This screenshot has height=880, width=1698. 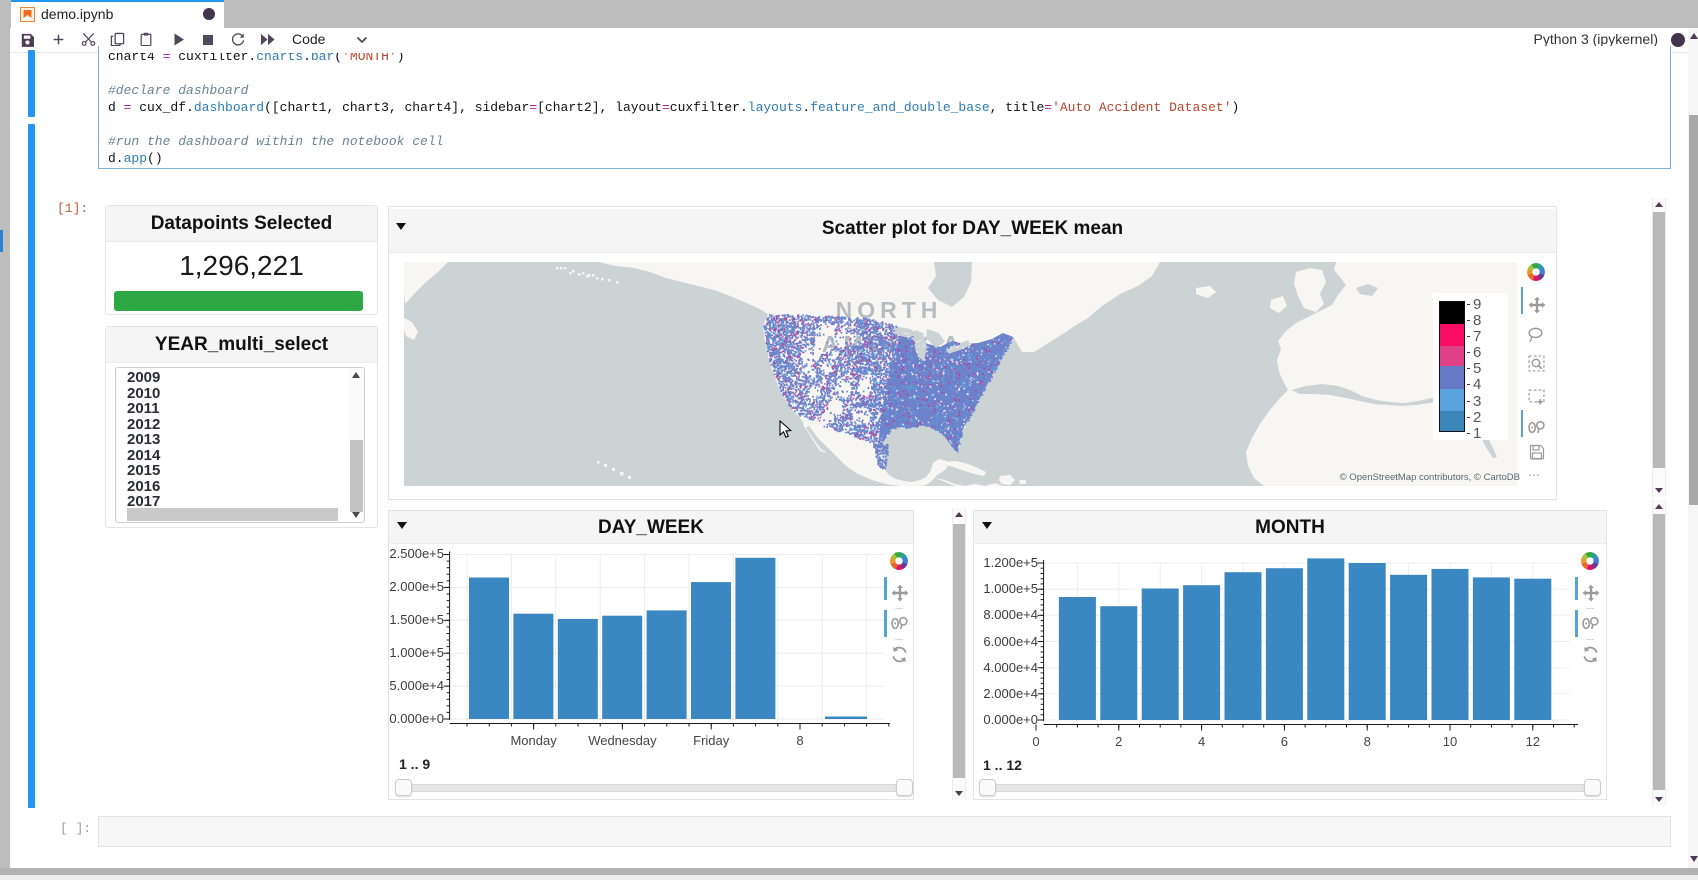 What do you see at coordinates (1118, 741) in the screenshot?
I see `svg-text: 2` at bounding box center [1118, 741].